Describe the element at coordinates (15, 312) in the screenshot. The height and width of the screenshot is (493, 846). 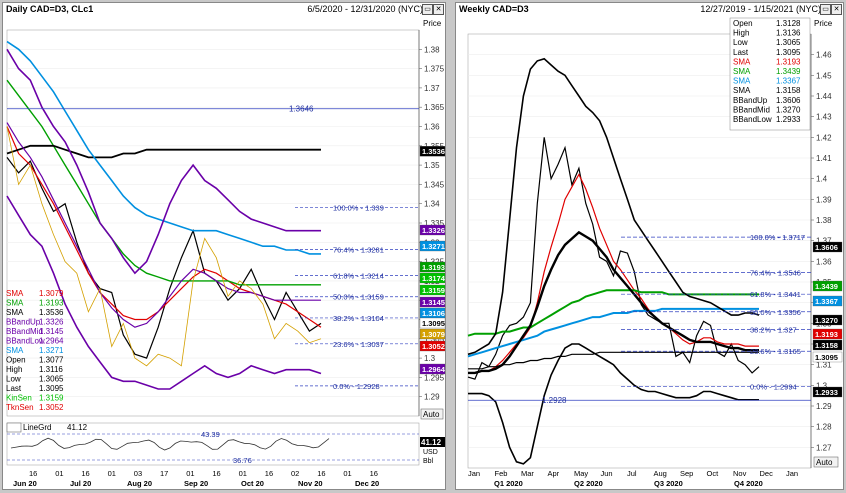
I see `daily-legend-key: SMA` at that location.